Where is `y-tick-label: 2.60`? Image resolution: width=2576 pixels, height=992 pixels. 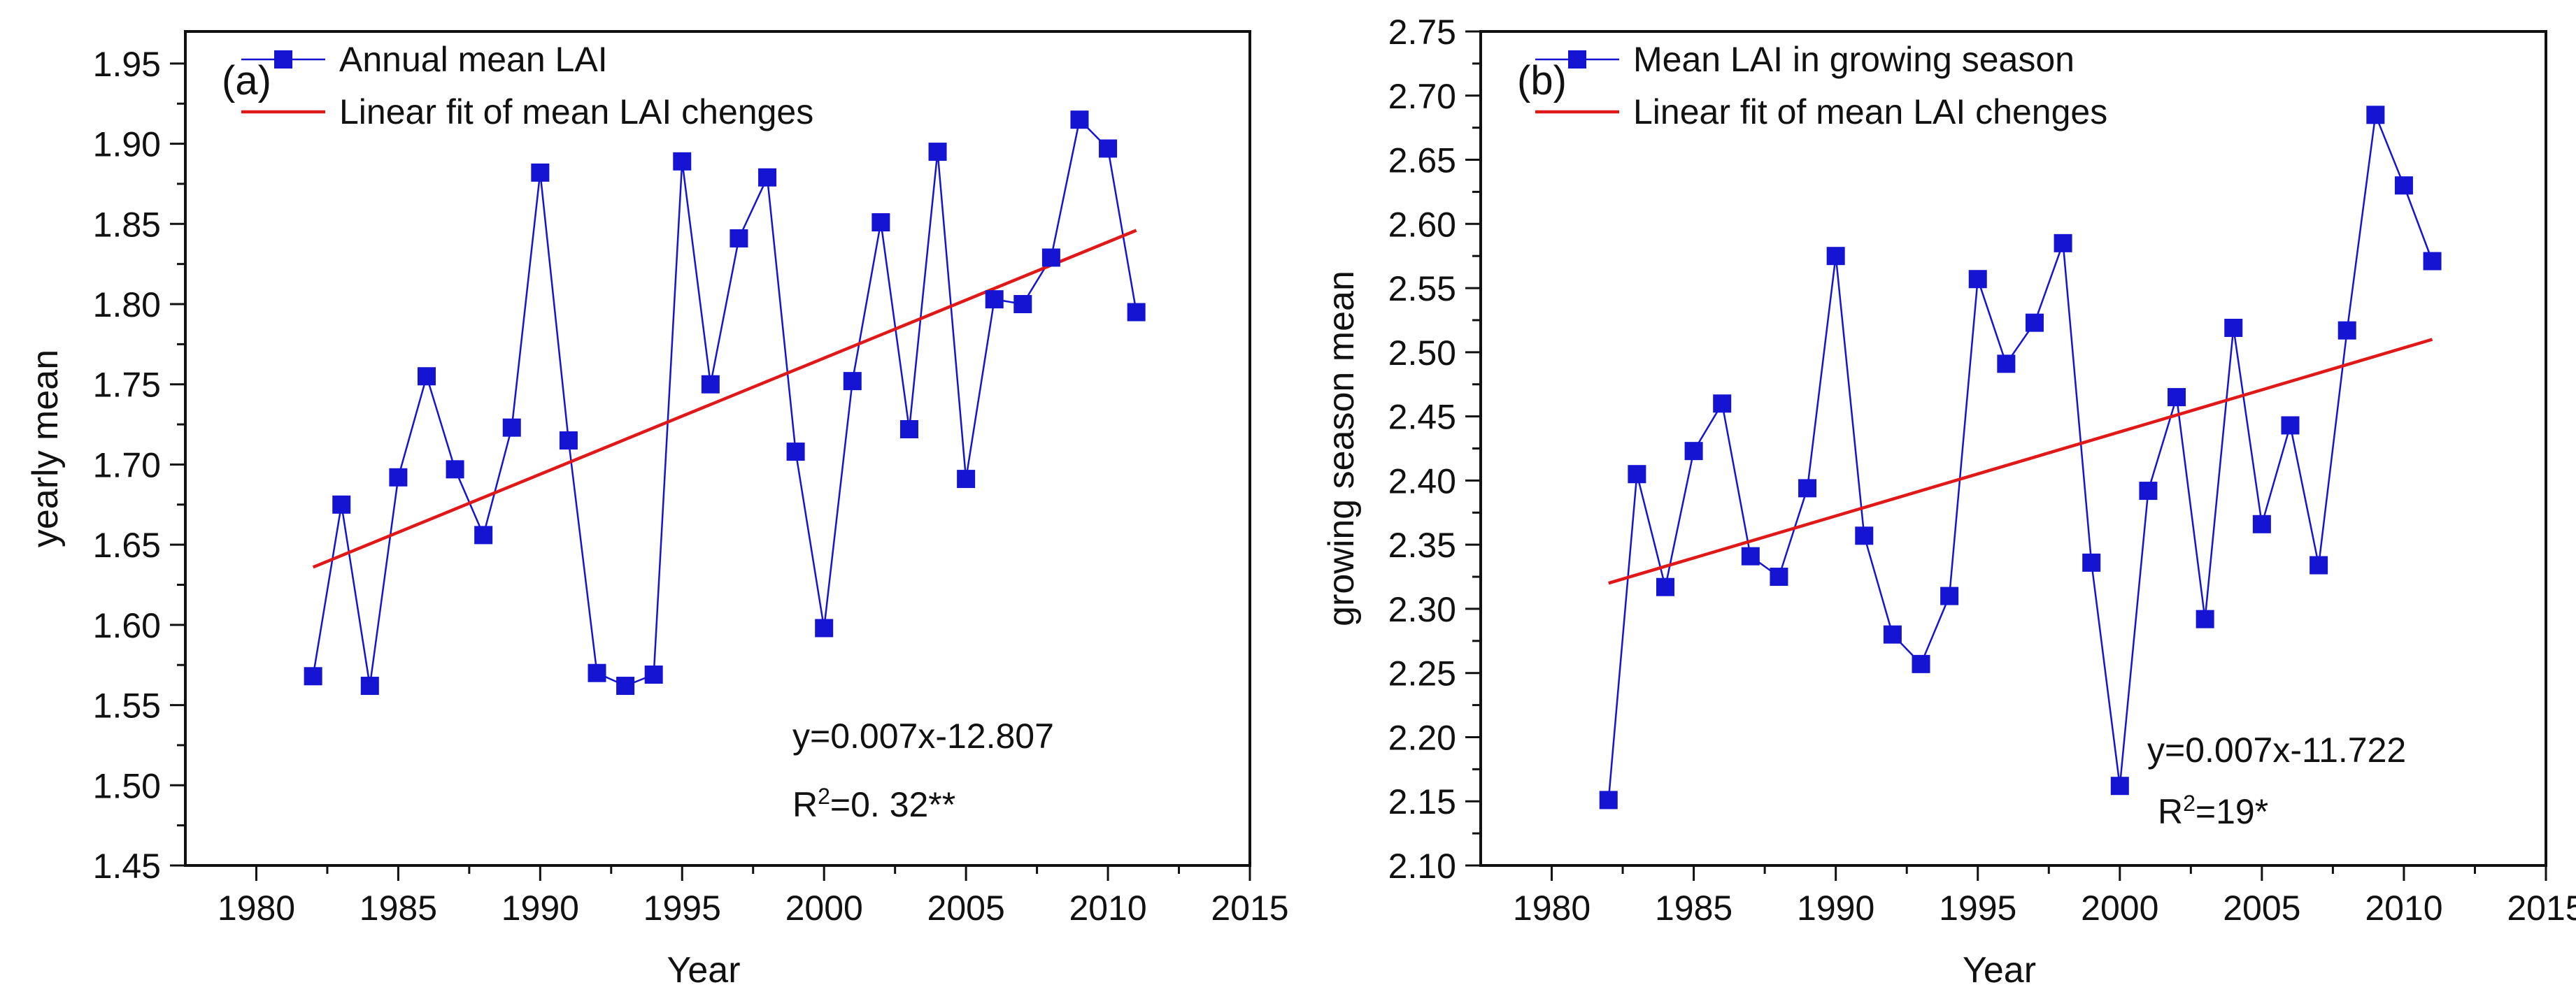
y-tick-label: 2.60 is located at coordinates (1422, 224).